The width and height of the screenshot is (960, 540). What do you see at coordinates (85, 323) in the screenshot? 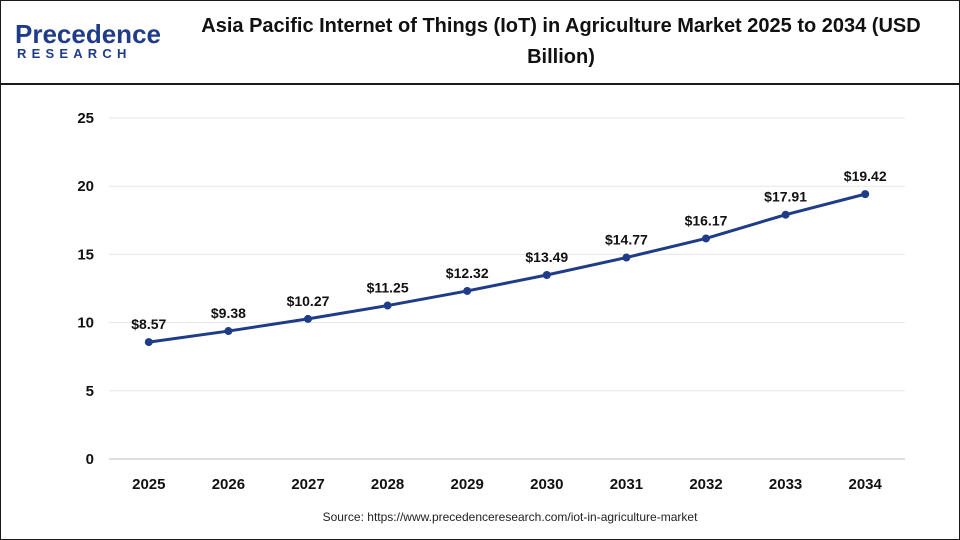
I see `y-tick-label: 10` at bounding box center [85, 323].